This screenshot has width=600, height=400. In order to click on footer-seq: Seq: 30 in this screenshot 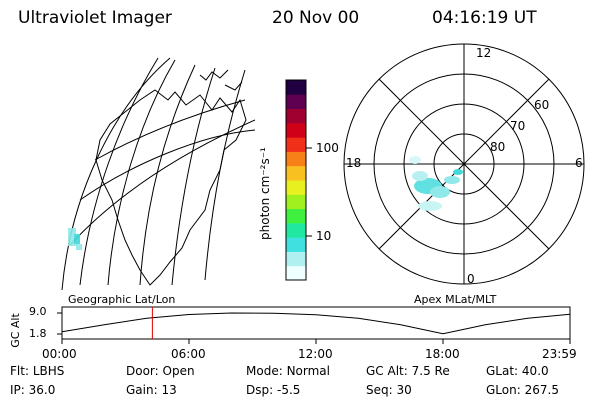, I will do `click(389, 390)`.